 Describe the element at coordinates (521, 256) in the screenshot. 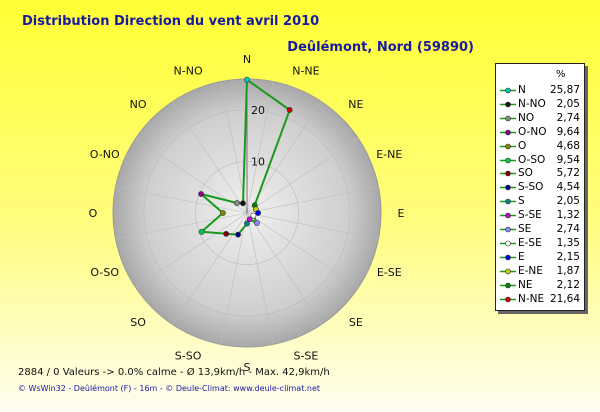

I see `legend-label: E` at that location.